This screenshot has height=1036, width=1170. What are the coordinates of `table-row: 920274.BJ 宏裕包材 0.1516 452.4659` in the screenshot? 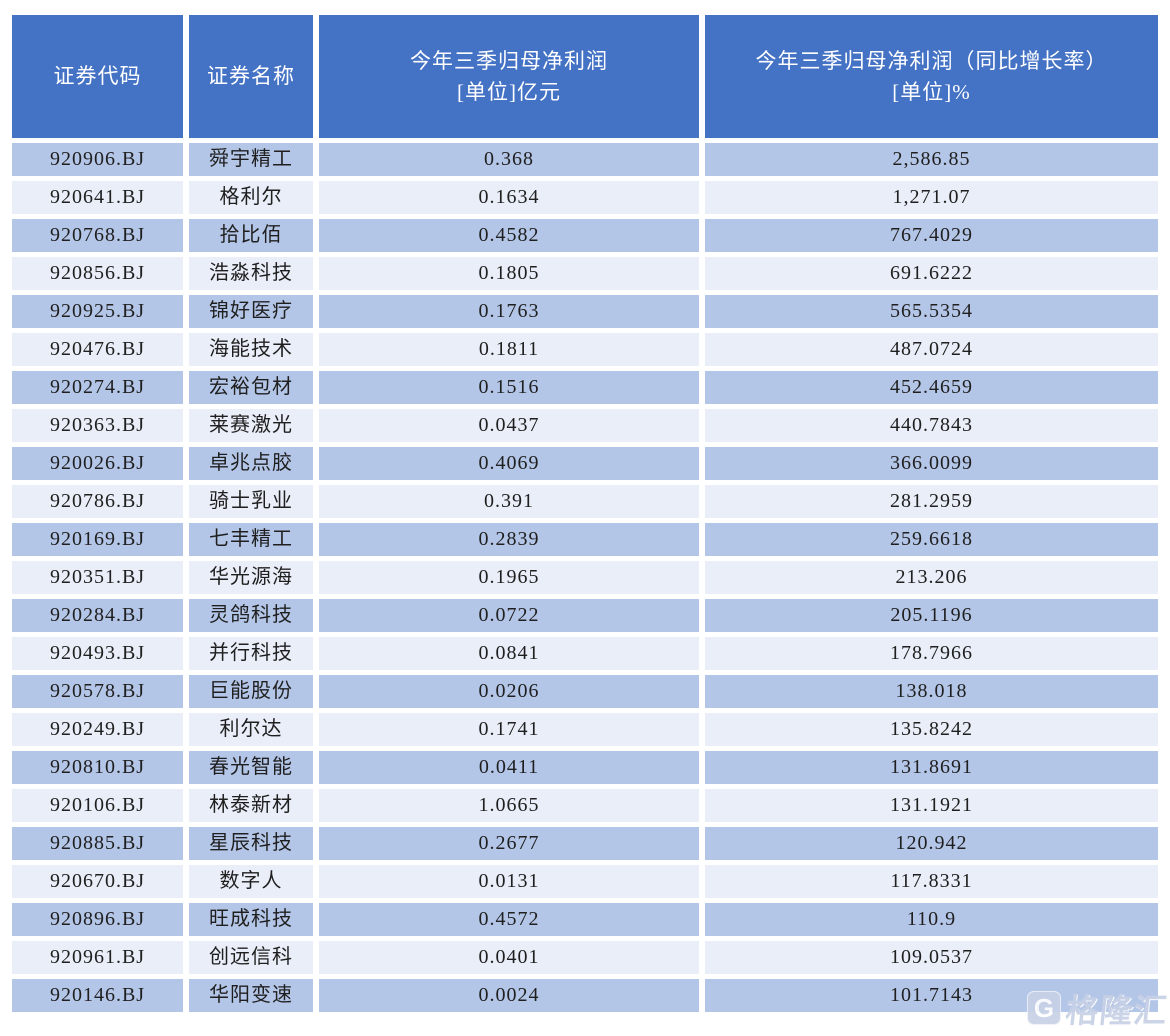 It's located at (585, 387).